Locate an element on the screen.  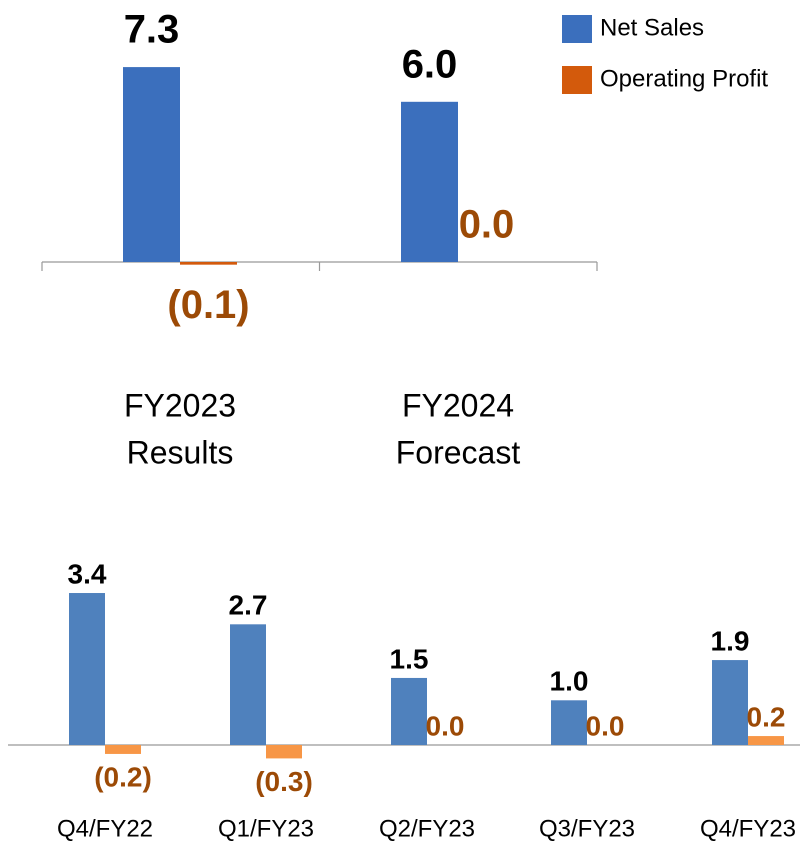
legend-label: Net Sales is located at coordinates (652, 27).